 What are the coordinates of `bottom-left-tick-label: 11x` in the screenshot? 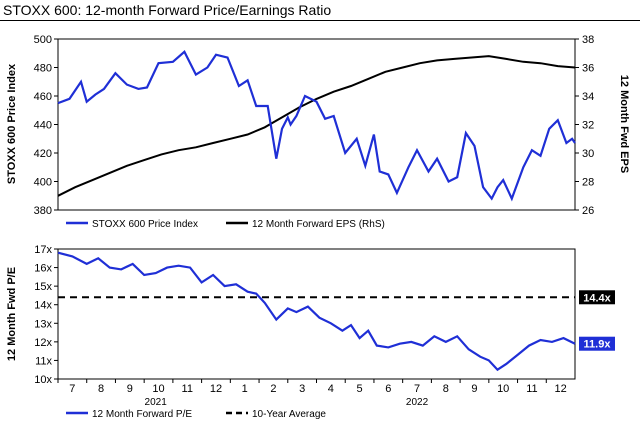 It's located at (43, 361).